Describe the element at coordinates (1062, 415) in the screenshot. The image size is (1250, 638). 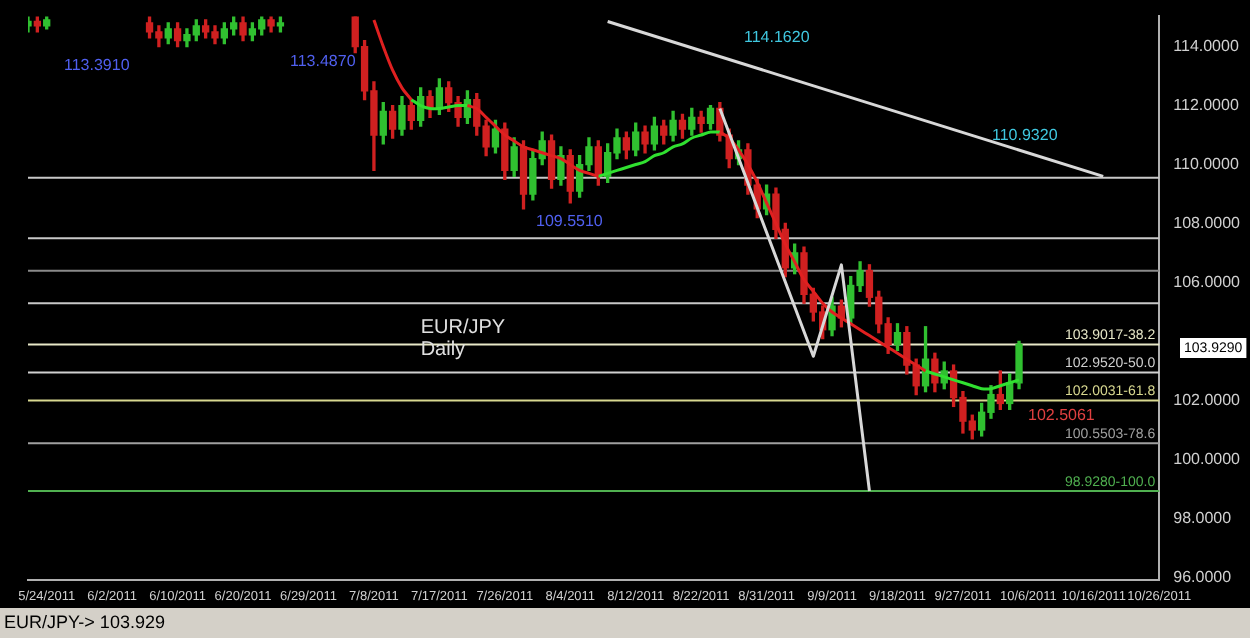
I see `annotation: 102.5061` at that location.